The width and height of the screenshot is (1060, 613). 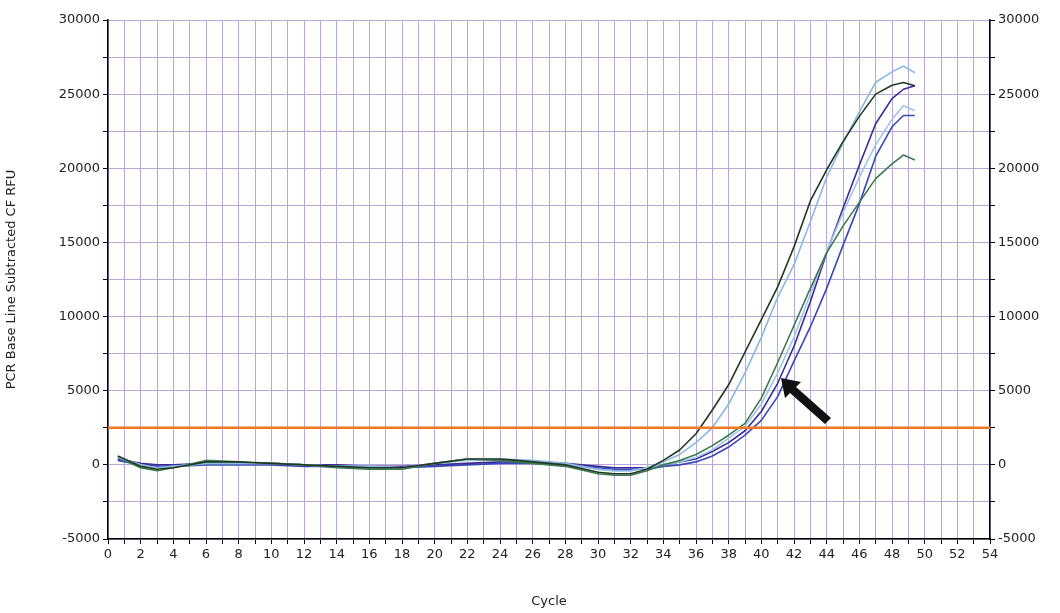 What do you see at coordinates (990, 554) in the screenshot?
I see `x-tick-label: 54` at bounding box center [990, 554].